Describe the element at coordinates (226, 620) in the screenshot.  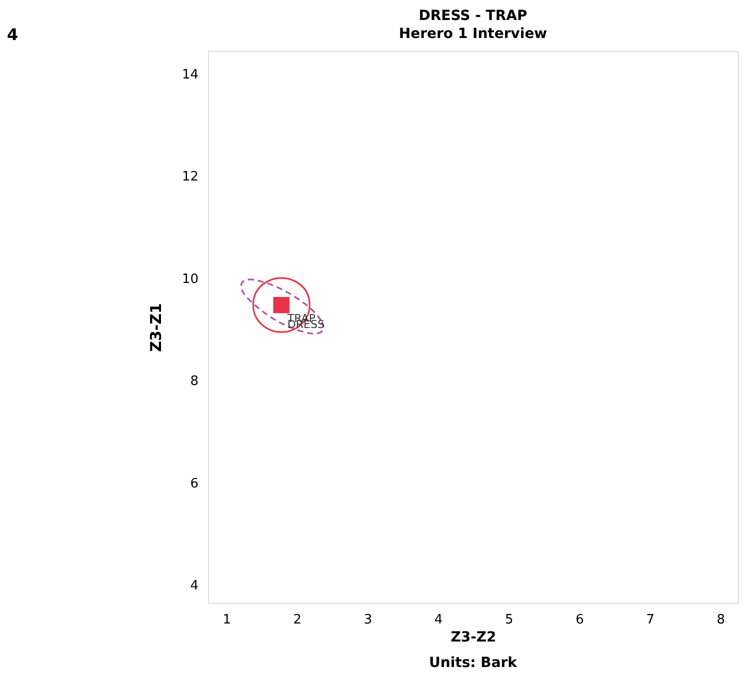
I see `x-tick-label: 1` at that location.